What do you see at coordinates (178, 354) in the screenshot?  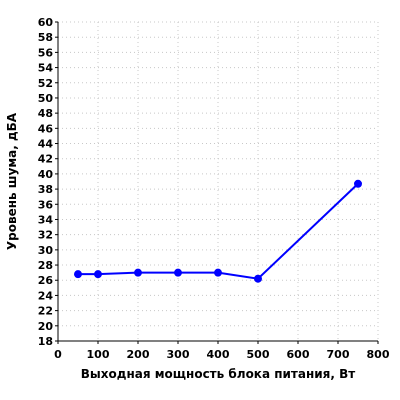 I see `x-tick-label: 300` at bounding box center [178, 354].